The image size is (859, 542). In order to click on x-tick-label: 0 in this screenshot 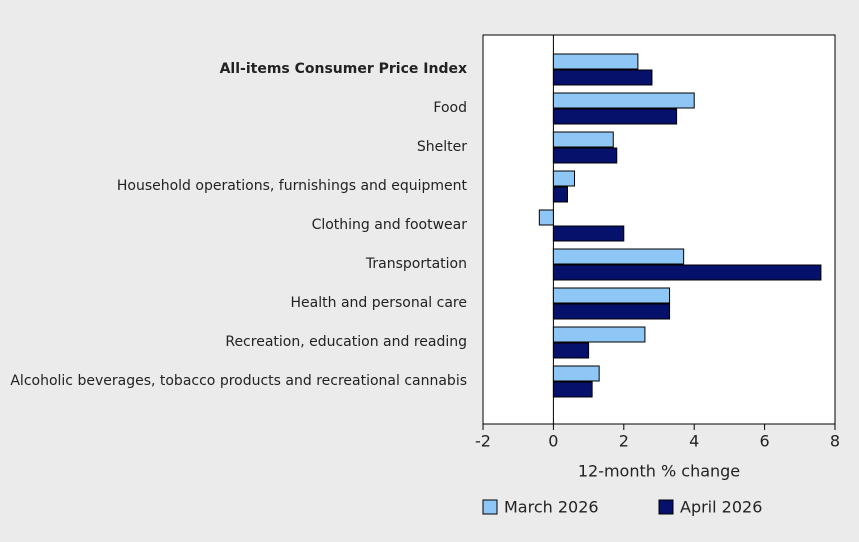, I will do `click(553, 441)`.